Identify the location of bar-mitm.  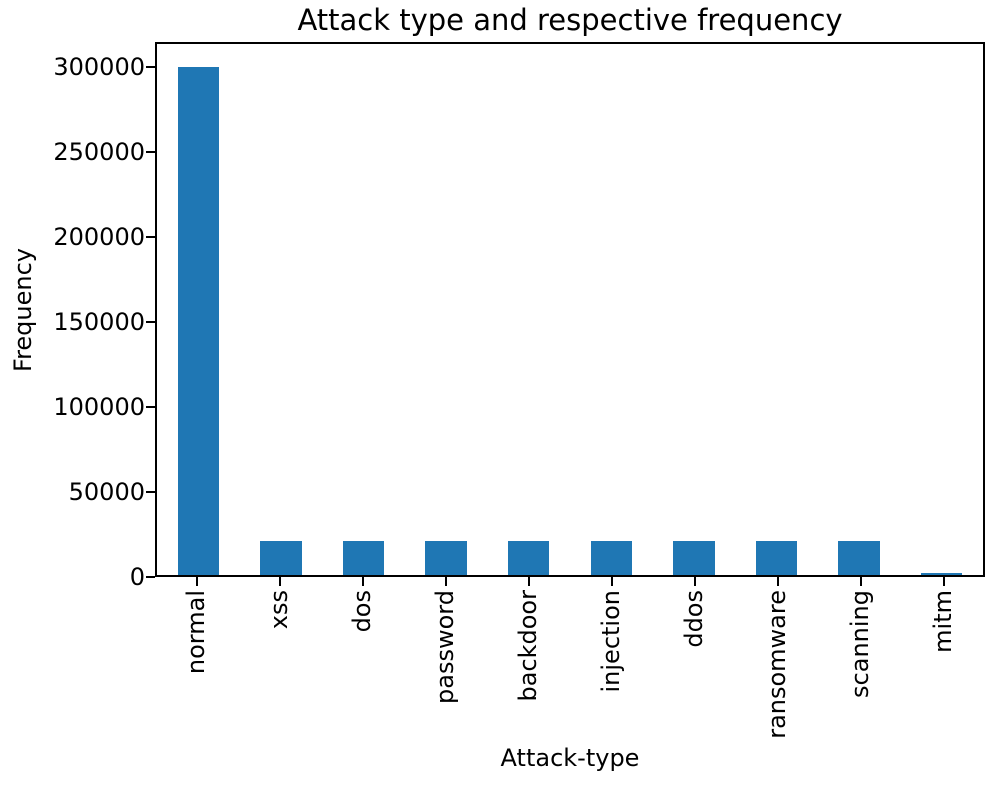
(941, 574).